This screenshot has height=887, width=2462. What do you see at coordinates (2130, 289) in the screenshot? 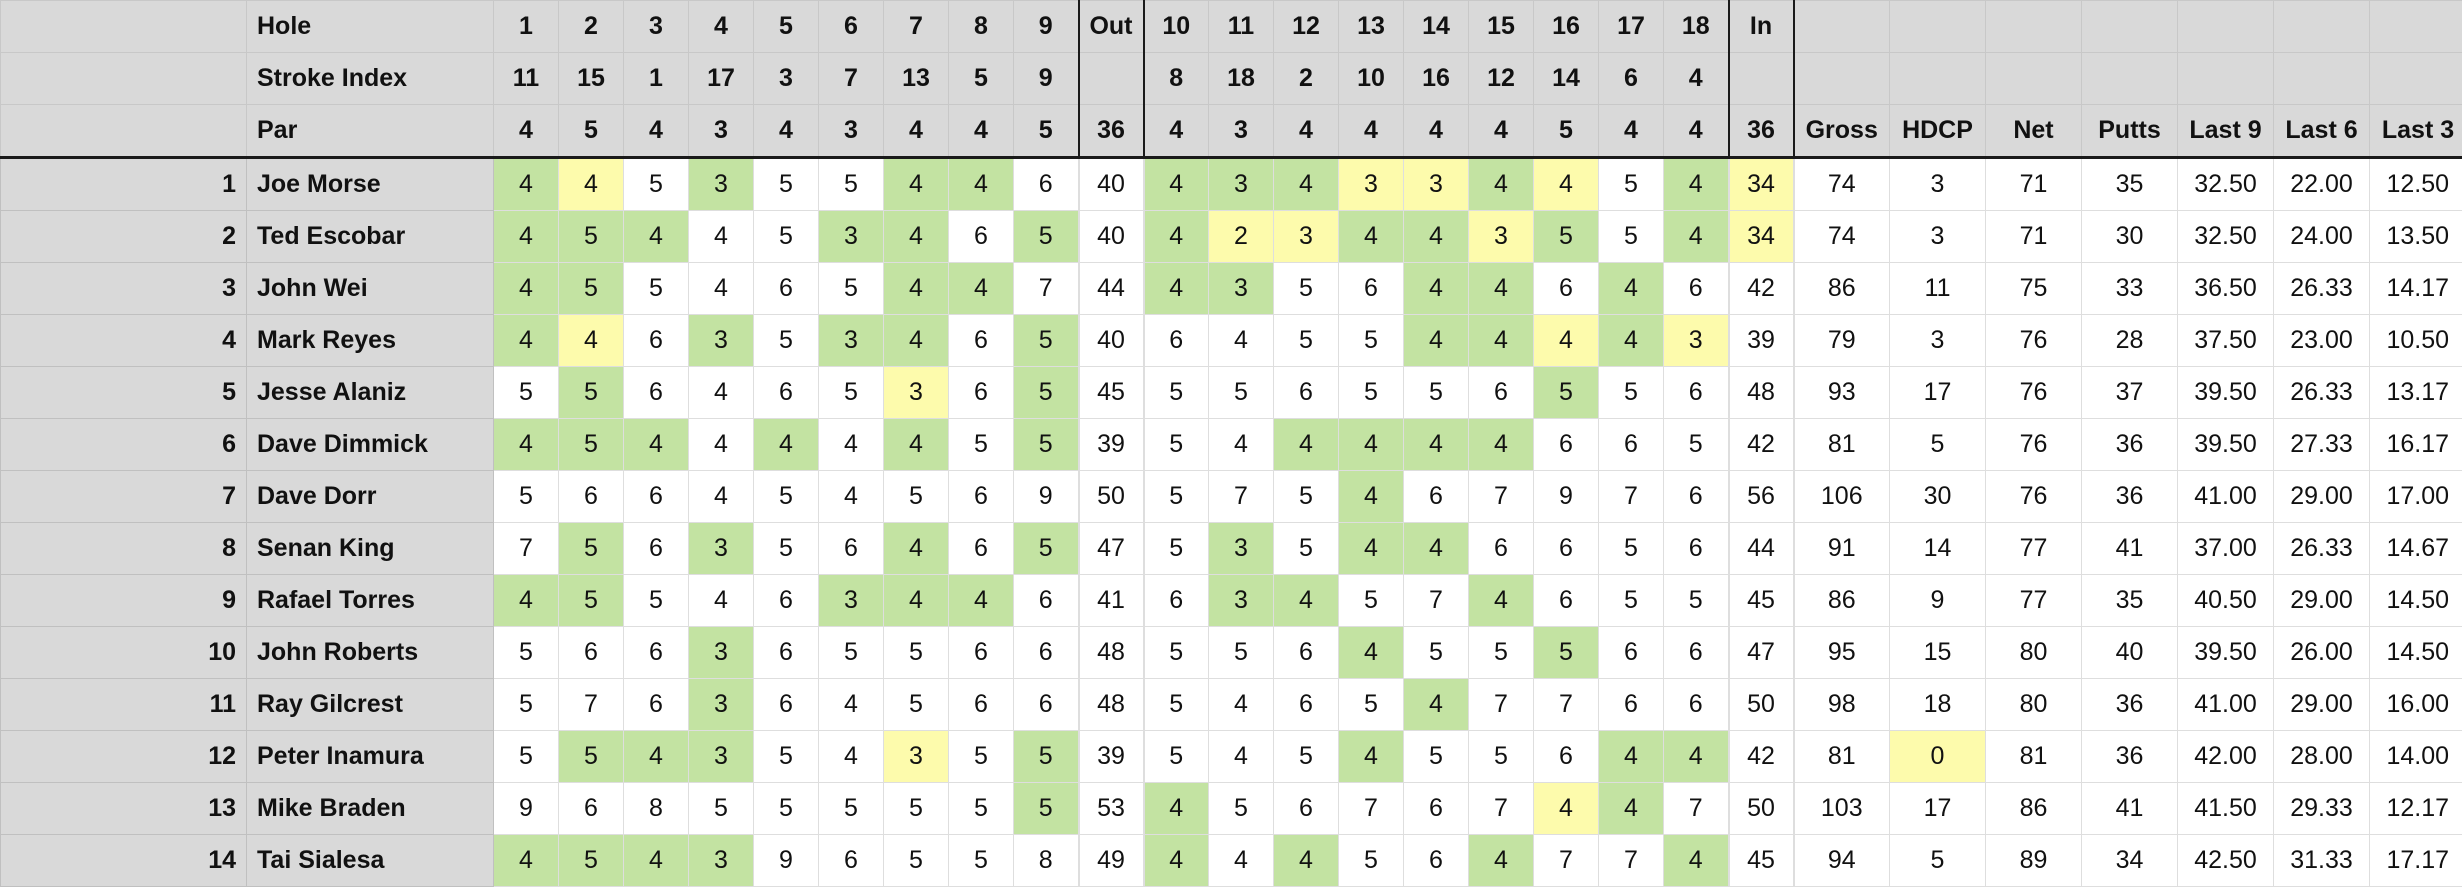
I see `putts: 33` at bounding box center [2130, 289].